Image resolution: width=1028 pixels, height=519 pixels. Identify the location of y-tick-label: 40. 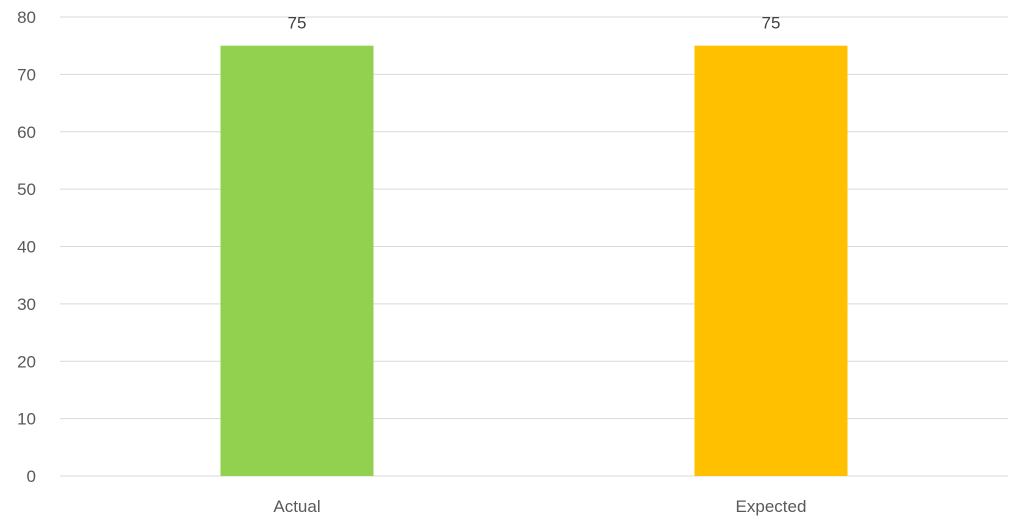
(26, 247).